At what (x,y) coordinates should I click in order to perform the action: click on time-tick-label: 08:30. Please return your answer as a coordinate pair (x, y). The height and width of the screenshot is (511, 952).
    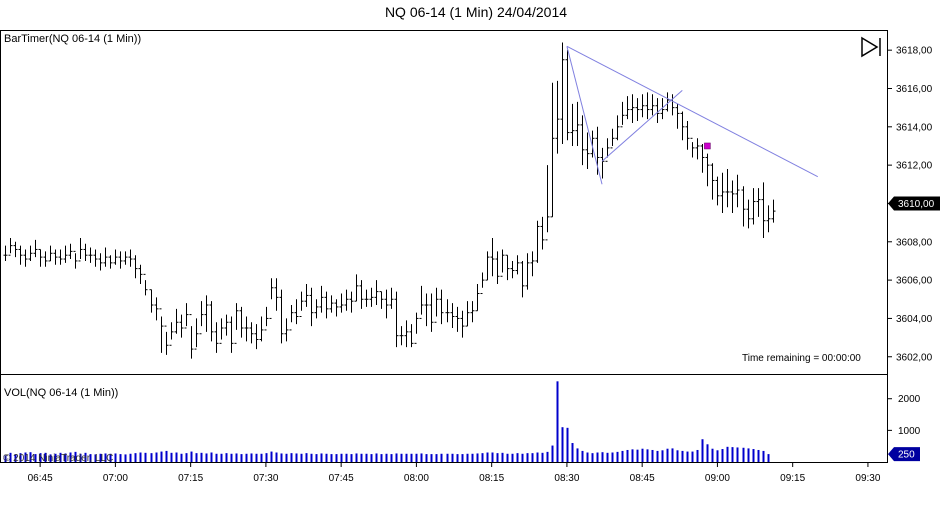
    Looking at the image, I should click on (566, 478).